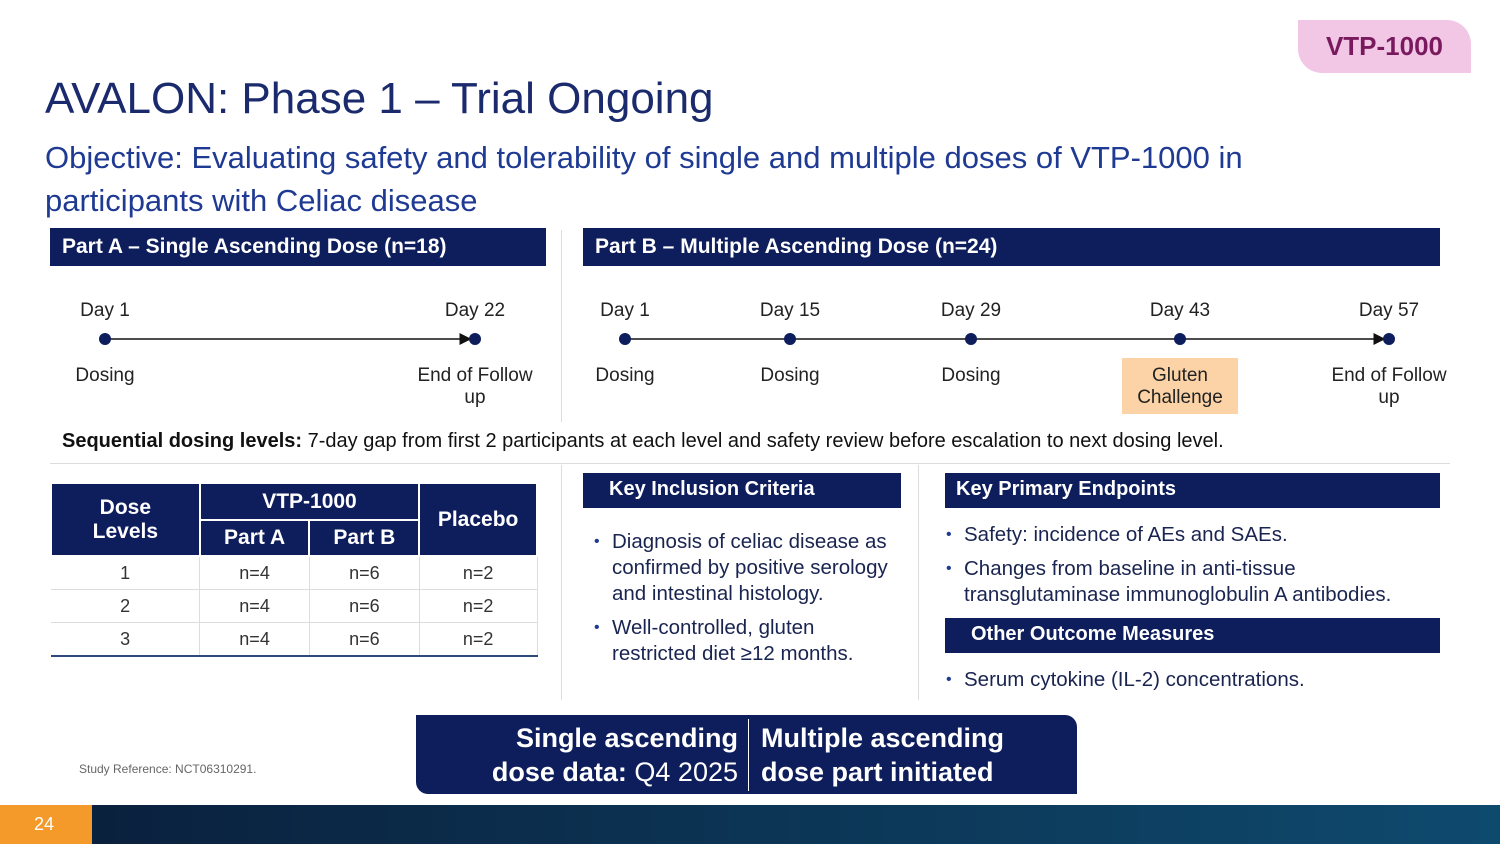 The image size is (1500, 844). I want to click on header-cell: VTP-1000, so click(309, 501).